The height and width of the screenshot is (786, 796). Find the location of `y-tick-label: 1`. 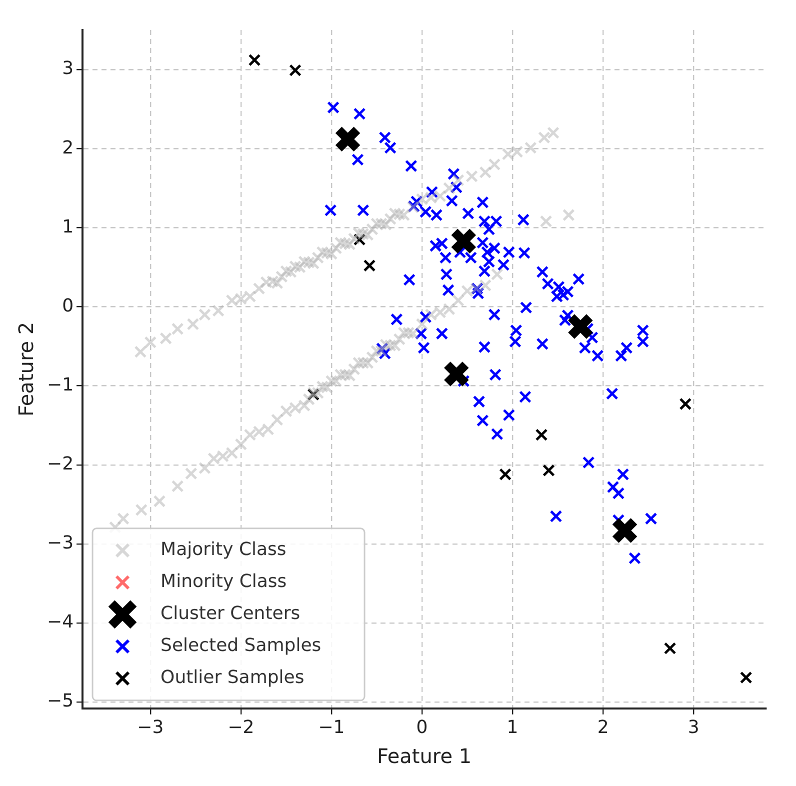

y-tick-label: 1 is located at coordinates (68, 227).